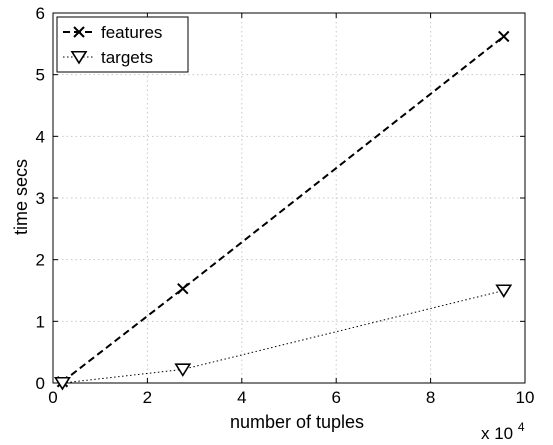  I want to click on legend-label: targets, so click(127, 57).